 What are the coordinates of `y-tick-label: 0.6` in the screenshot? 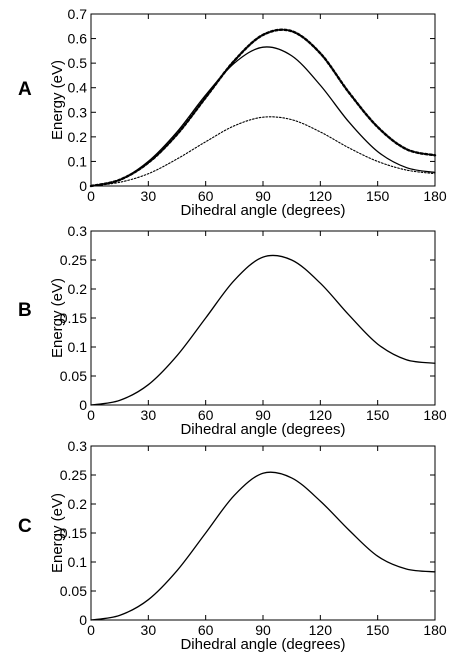 It's located at (78, 39).